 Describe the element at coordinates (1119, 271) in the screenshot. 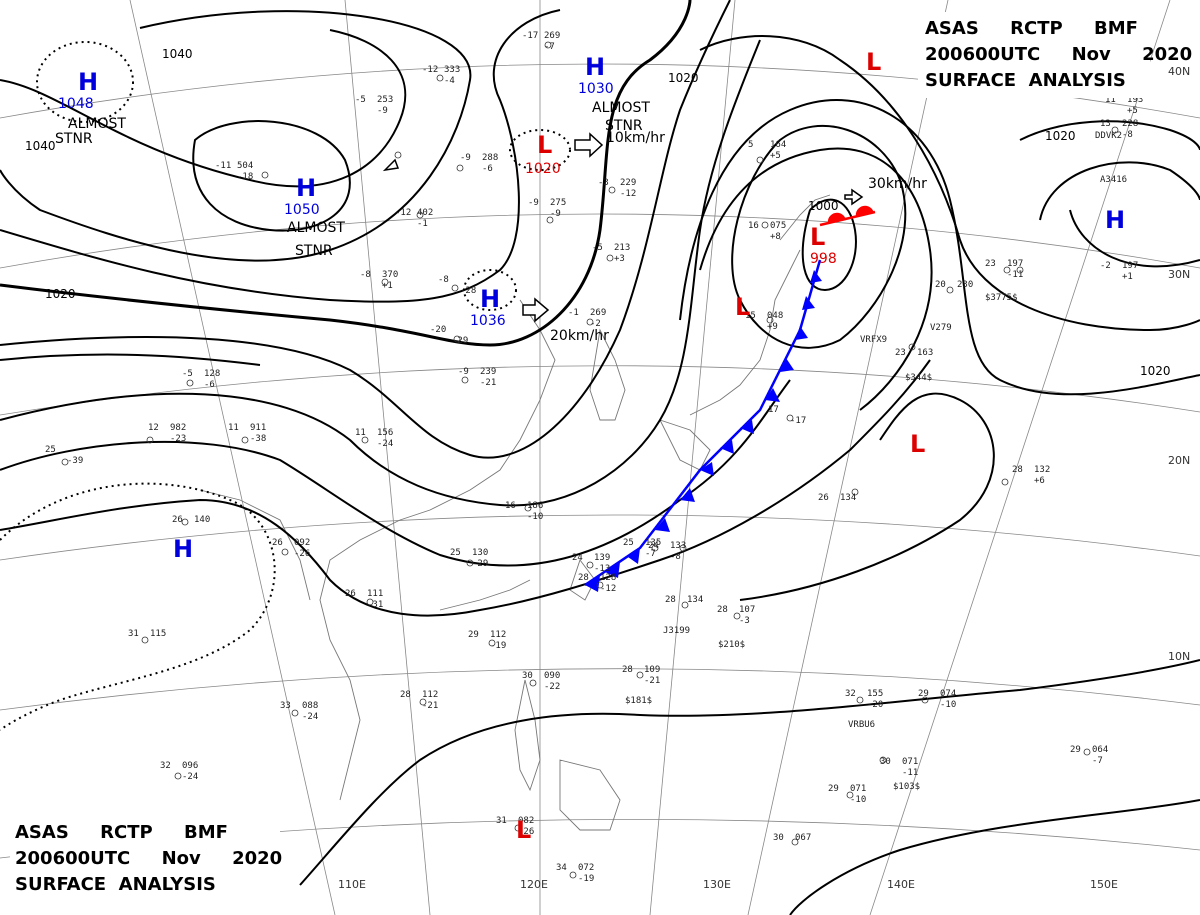

I see `station-obs: -2 197+1` at that location.